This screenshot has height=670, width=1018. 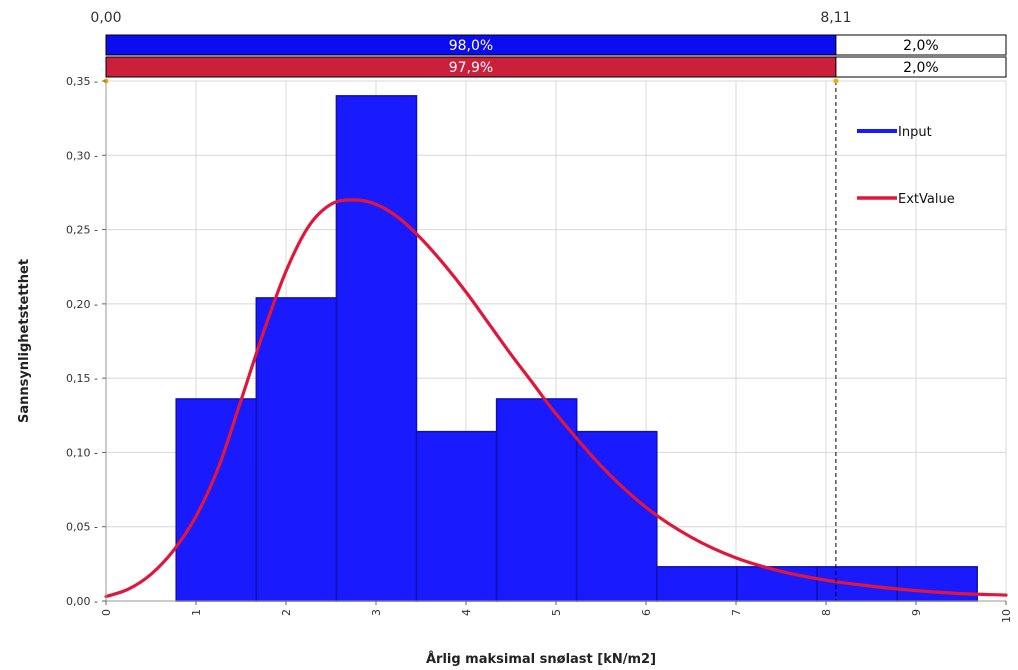 What do you see at coordinates (926, 199) in the screenshot?
I see `legend-label: ExtValue` at bounding box center [926, 199].